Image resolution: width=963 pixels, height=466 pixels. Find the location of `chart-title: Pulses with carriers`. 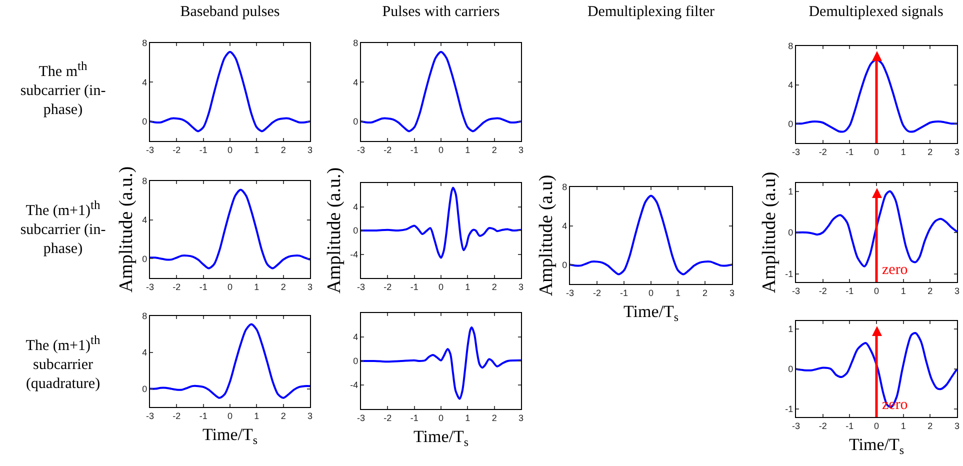

chart-title: Pulses with carriers is located at coordinates (441, 12).